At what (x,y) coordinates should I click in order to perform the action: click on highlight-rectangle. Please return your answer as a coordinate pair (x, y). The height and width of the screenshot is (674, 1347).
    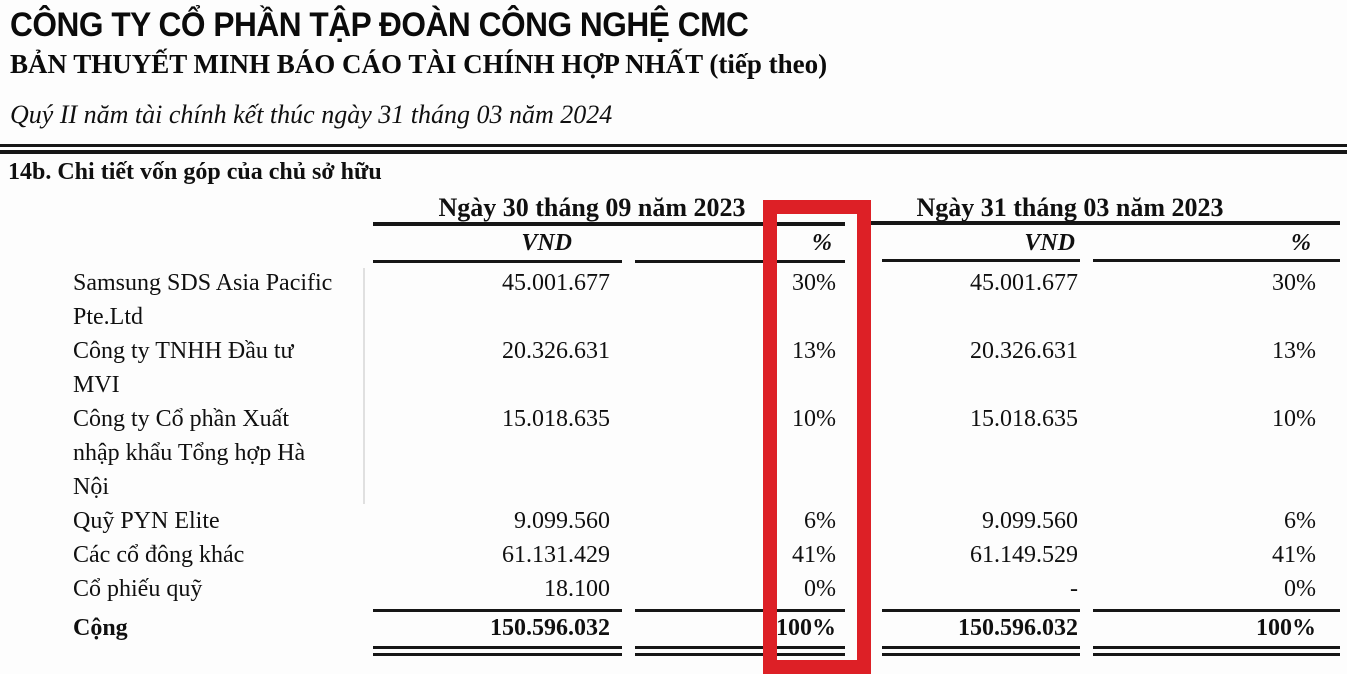
    Looking at the image, I should click on (817, 437).